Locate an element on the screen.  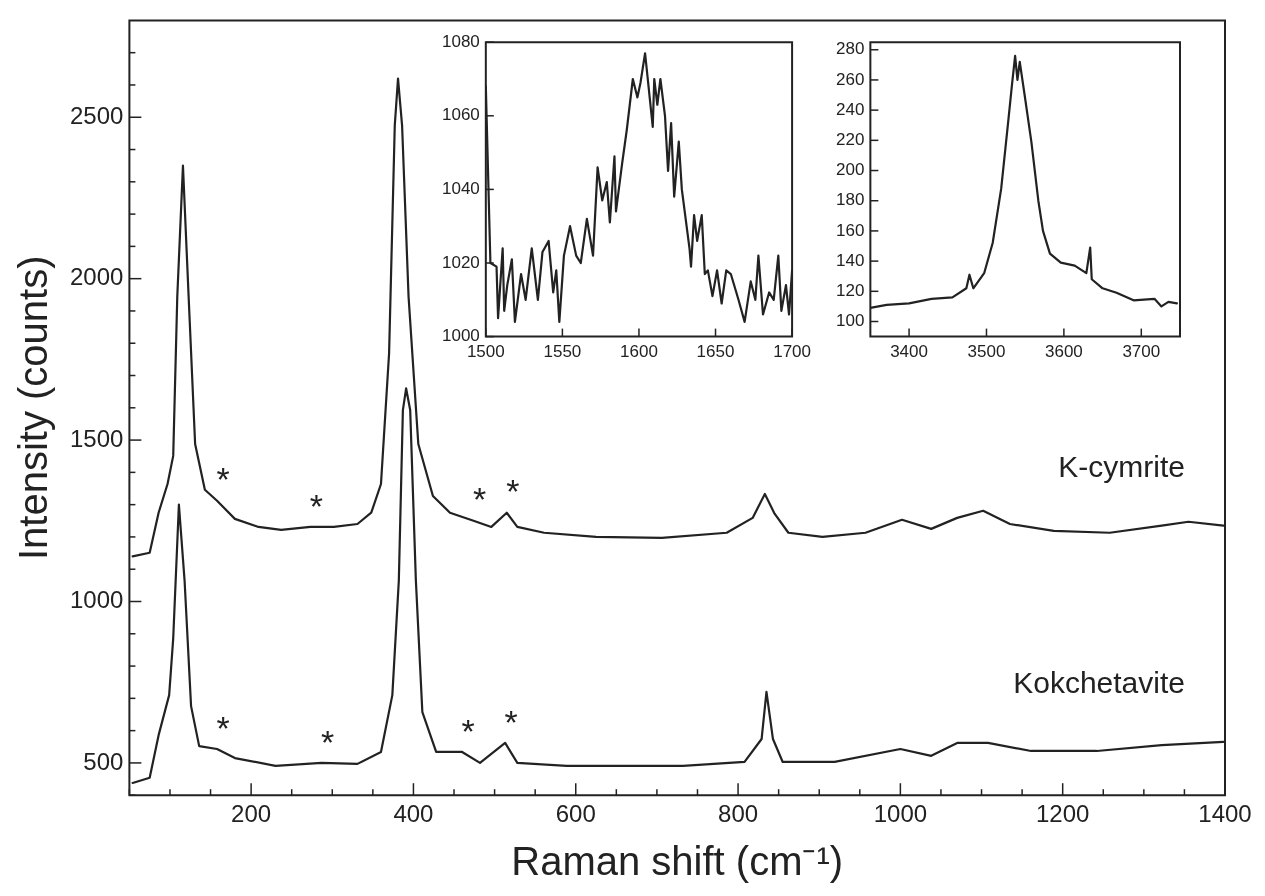
y-tick-label: 260 is located at coordinates (850, 79).